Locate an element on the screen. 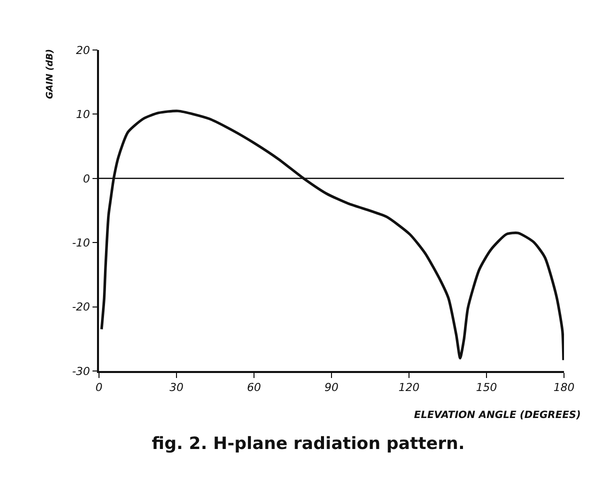 The image size is (606, 487). x-tick-label: 60 is located at coordinates (254, 387).